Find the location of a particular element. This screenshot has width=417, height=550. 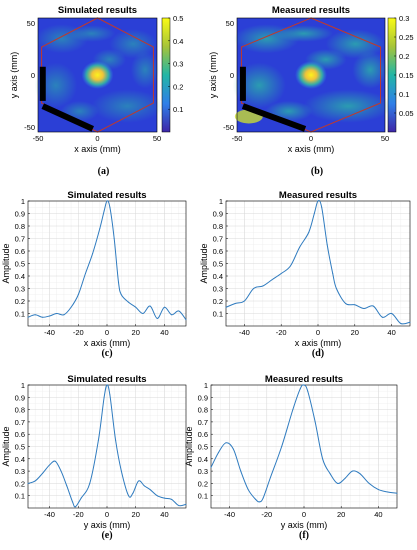

y-tick-label: 50 is located at coordinates (31, 23).